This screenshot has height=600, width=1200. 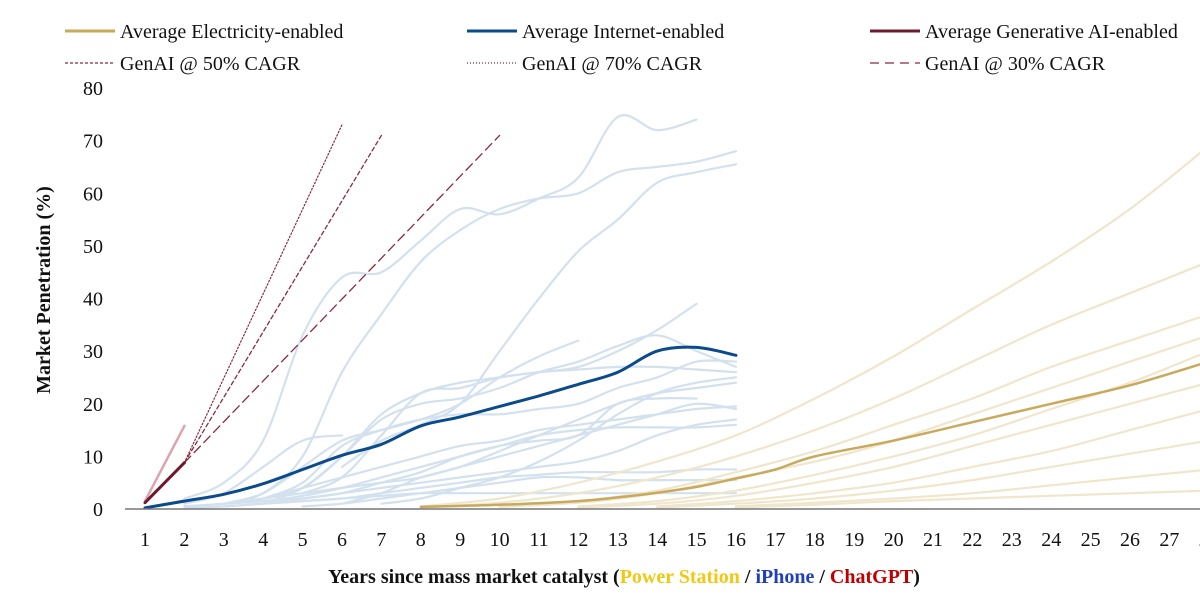 What do you see at coordinates (854, 540) in the screenshot?
I see `x-tick-label: 19` at bounding box center [854, 540].